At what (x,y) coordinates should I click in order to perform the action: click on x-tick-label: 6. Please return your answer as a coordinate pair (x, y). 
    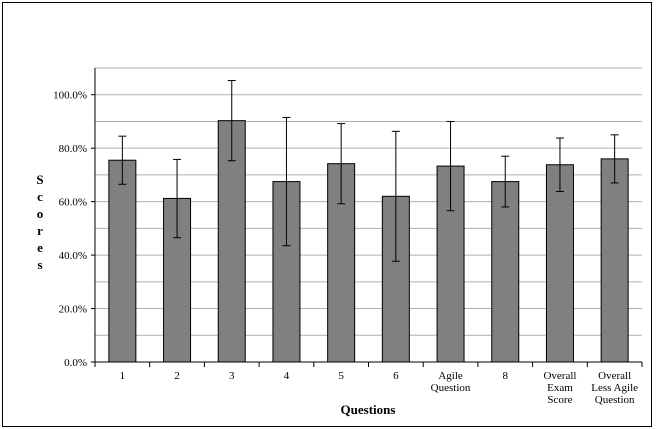
    Looking at the image, I should click on (396, 376).